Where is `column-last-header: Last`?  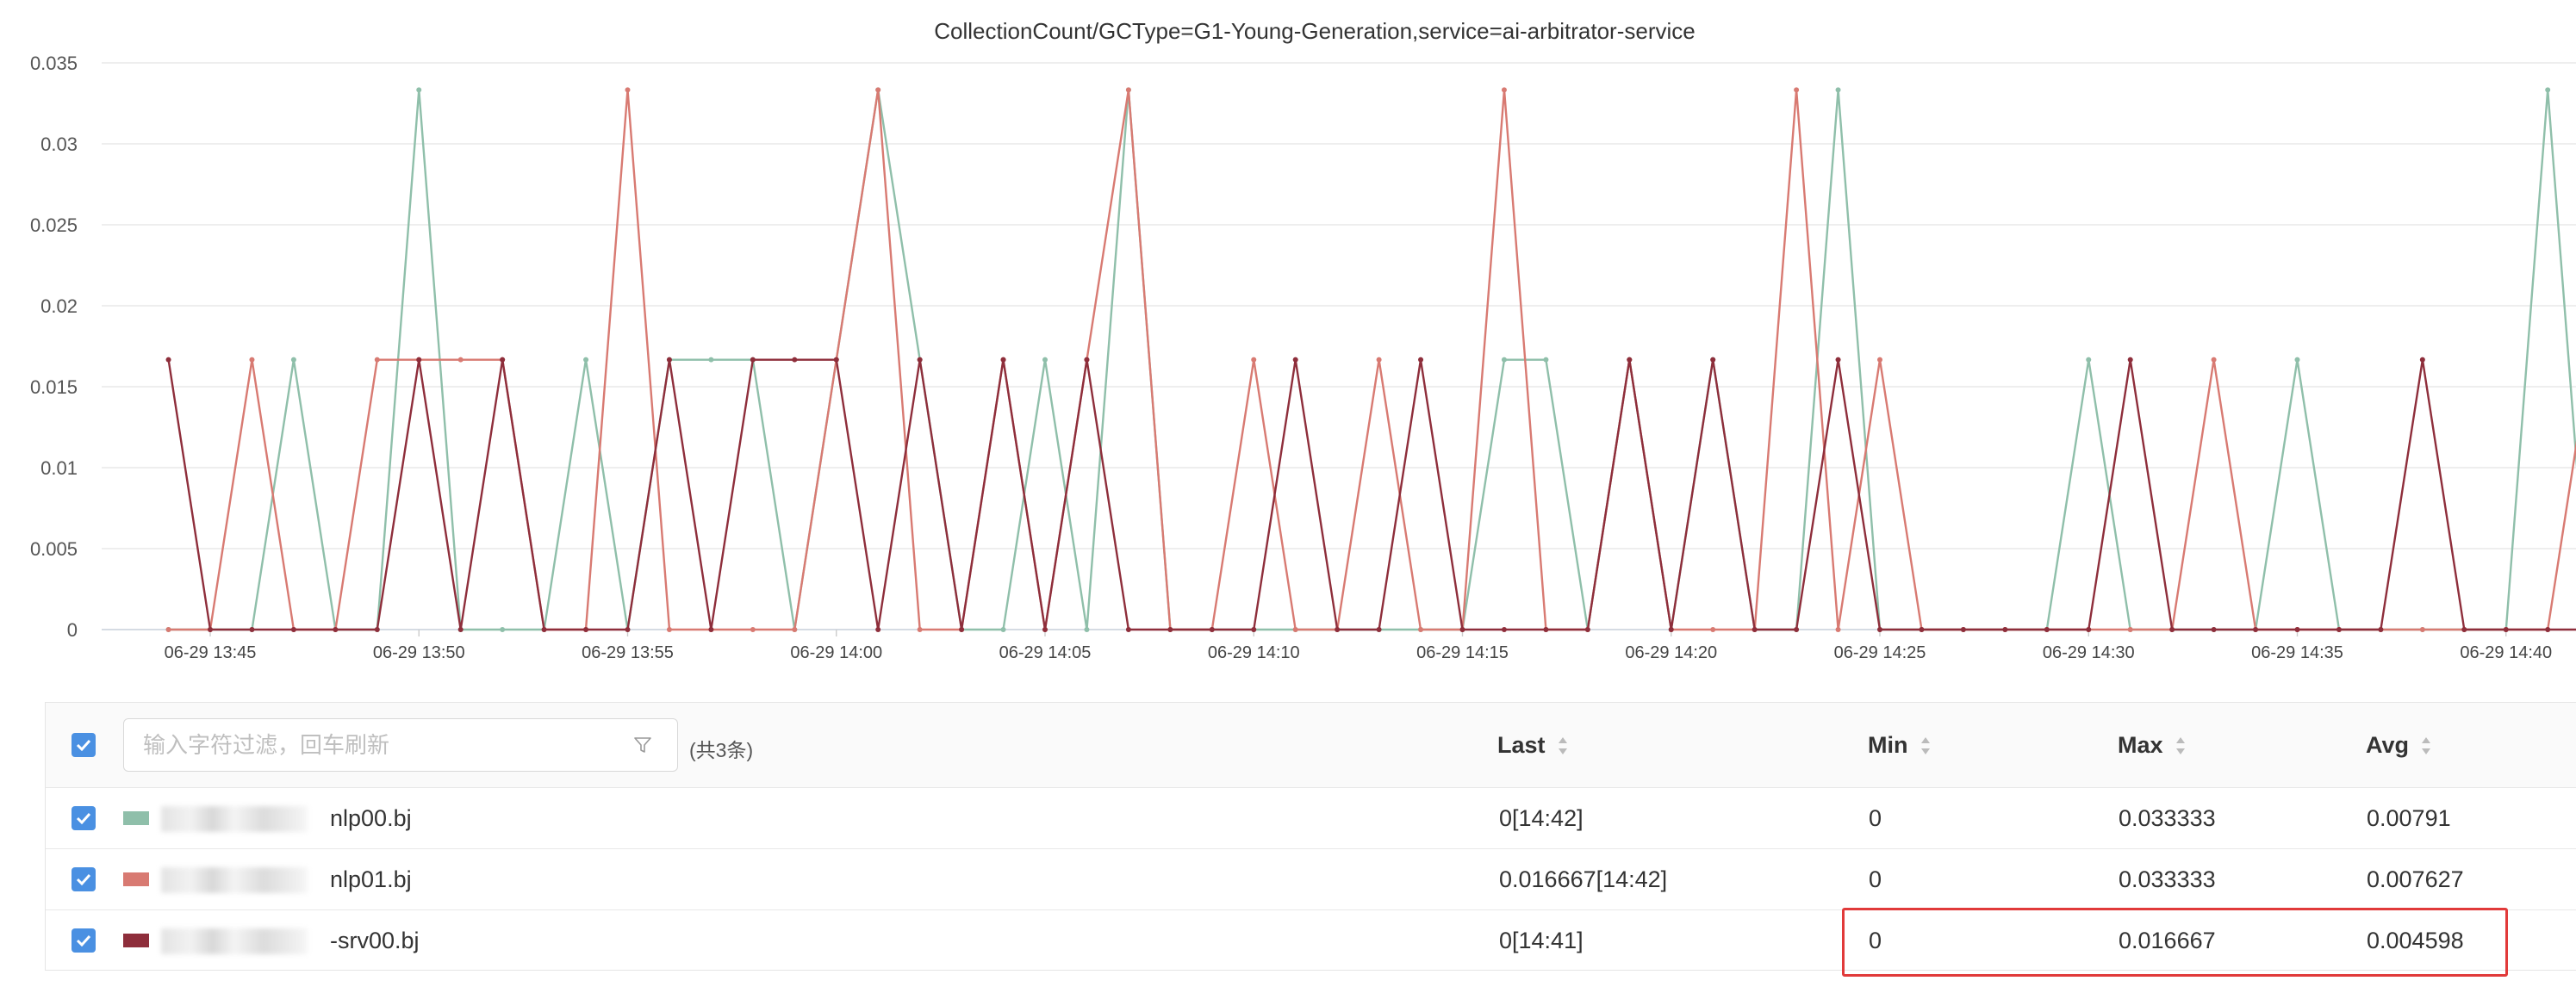
column-last-header: Last is located at coordinates (1532, 745).